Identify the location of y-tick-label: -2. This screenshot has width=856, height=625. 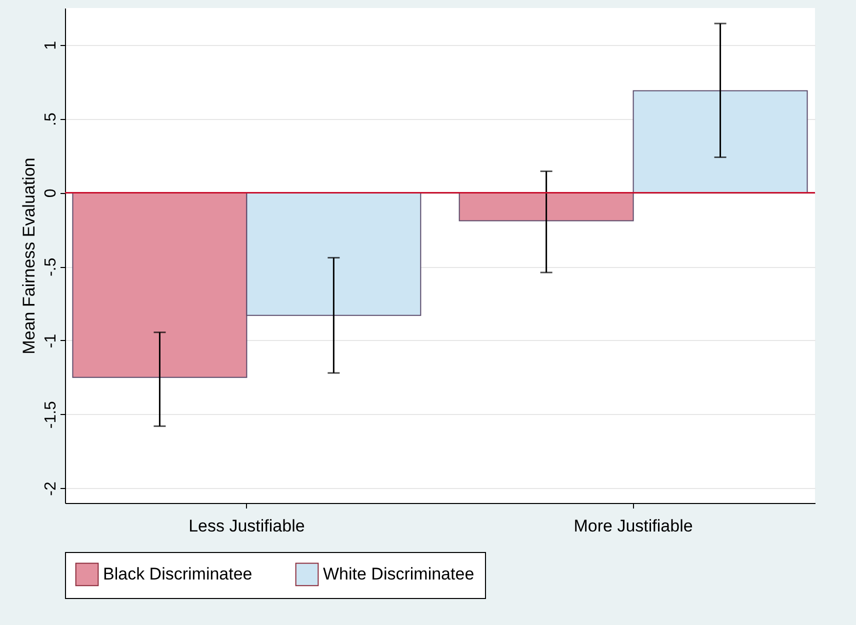
(51, 489).